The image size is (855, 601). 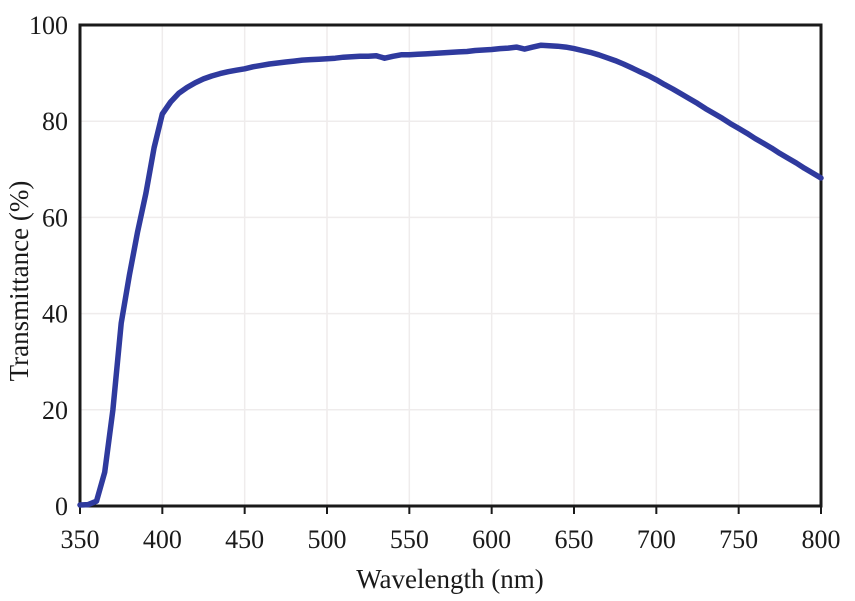 I want to click on y-tick-label: 0, so click(x=61, y=506).